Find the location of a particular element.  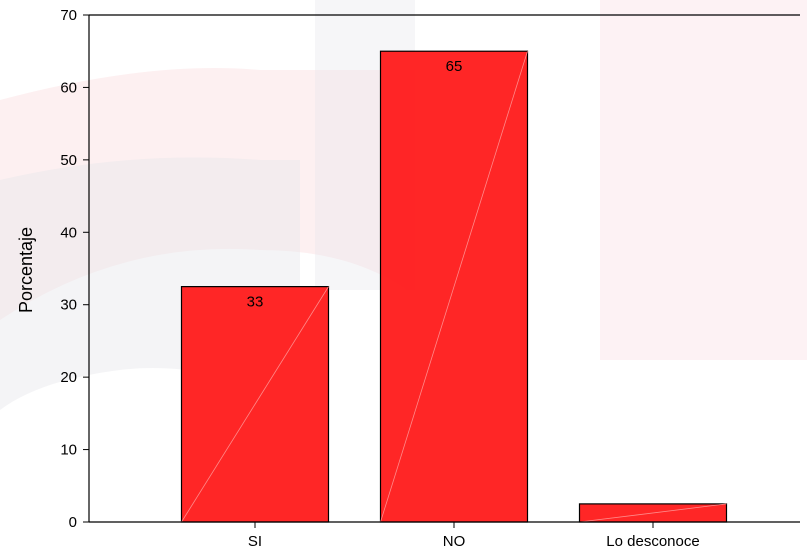

x-tick-label: SI is located at coordinates (255, 541).